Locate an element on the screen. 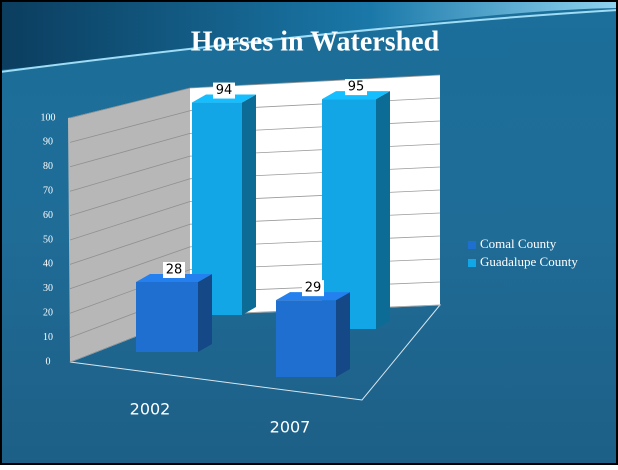 Image resolution: width=618 pixels, height=470 pixels. y-tick-label: 10 is located at coordinates (48, 337).